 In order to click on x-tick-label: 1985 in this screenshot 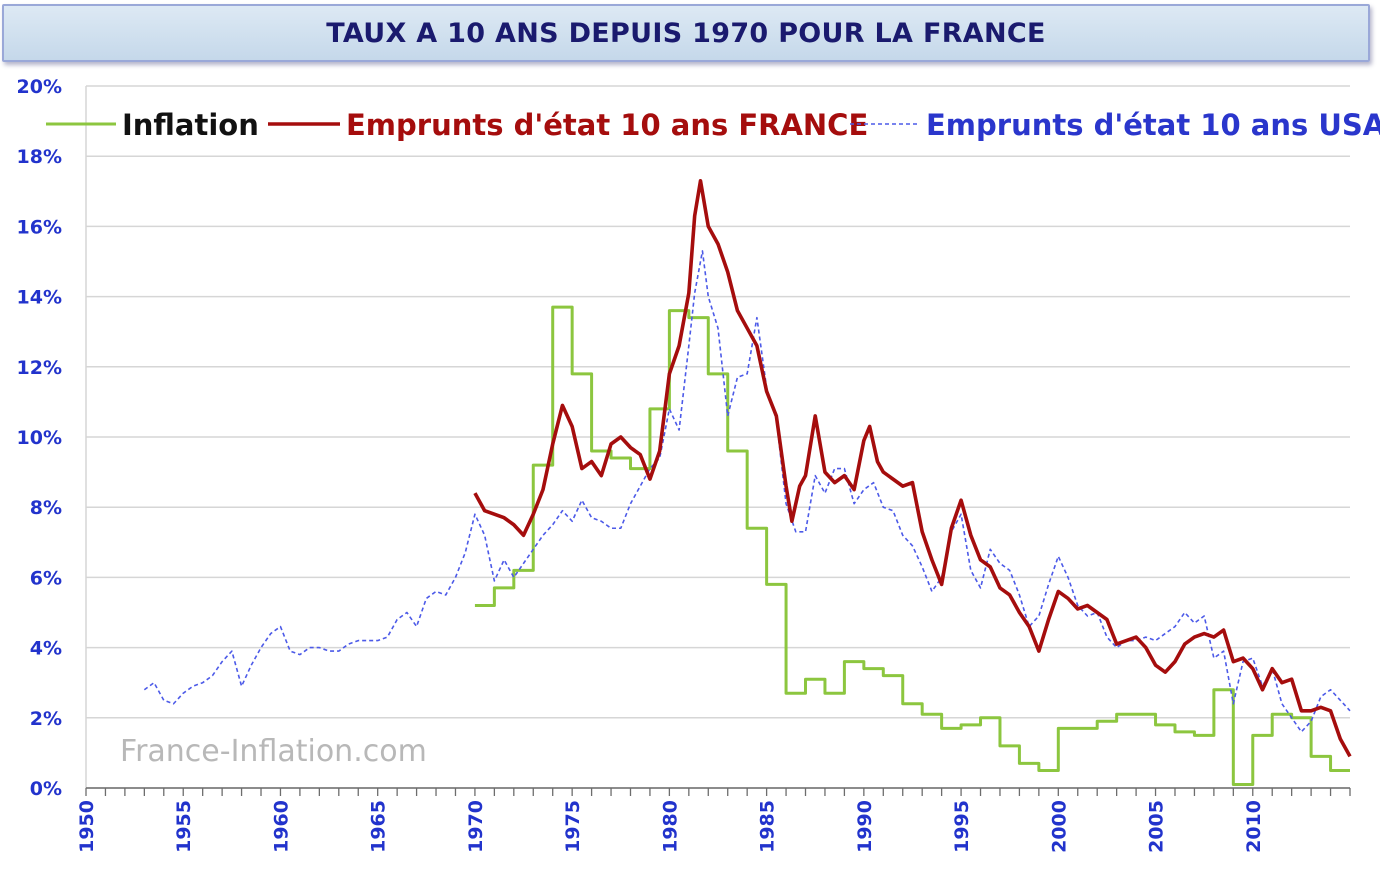, I will do `click(768, 826)`.